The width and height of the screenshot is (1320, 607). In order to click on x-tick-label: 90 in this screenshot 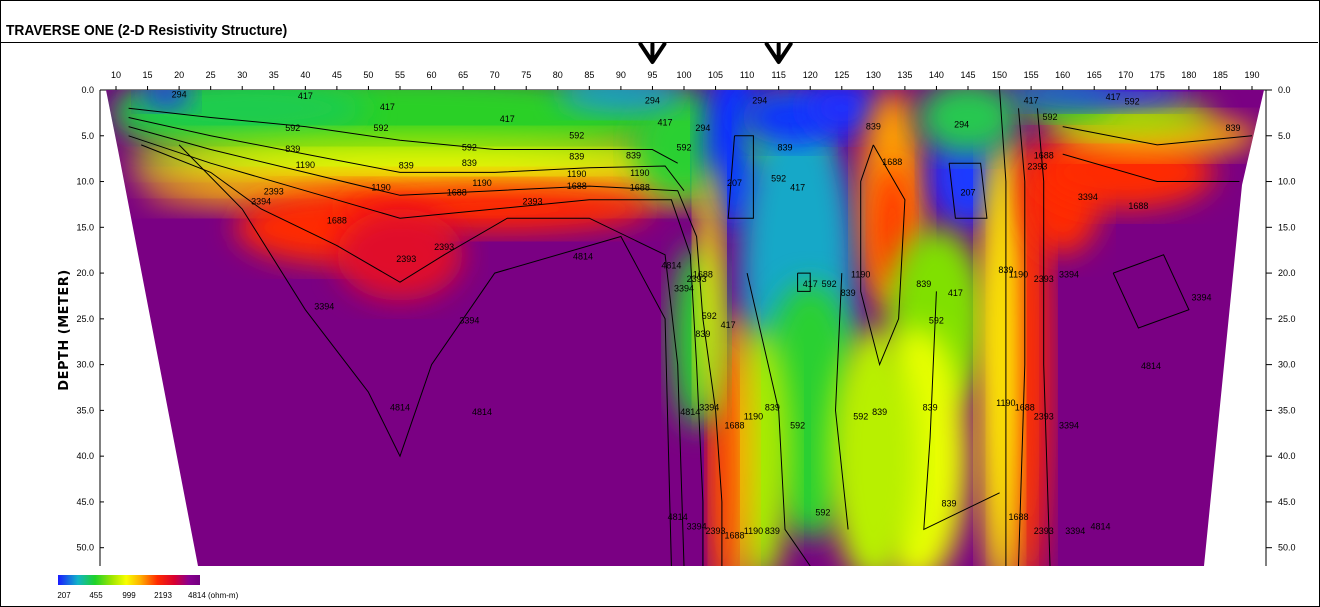, I will do `click(621, 75)`.